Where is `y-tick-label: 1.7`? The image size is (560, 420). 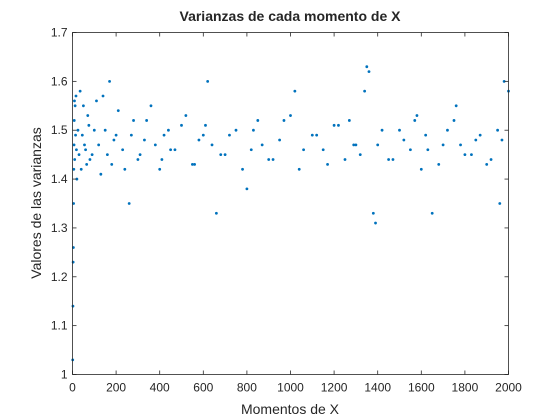 y-tick-label: 1.7 is located at coordinates (59, 33).